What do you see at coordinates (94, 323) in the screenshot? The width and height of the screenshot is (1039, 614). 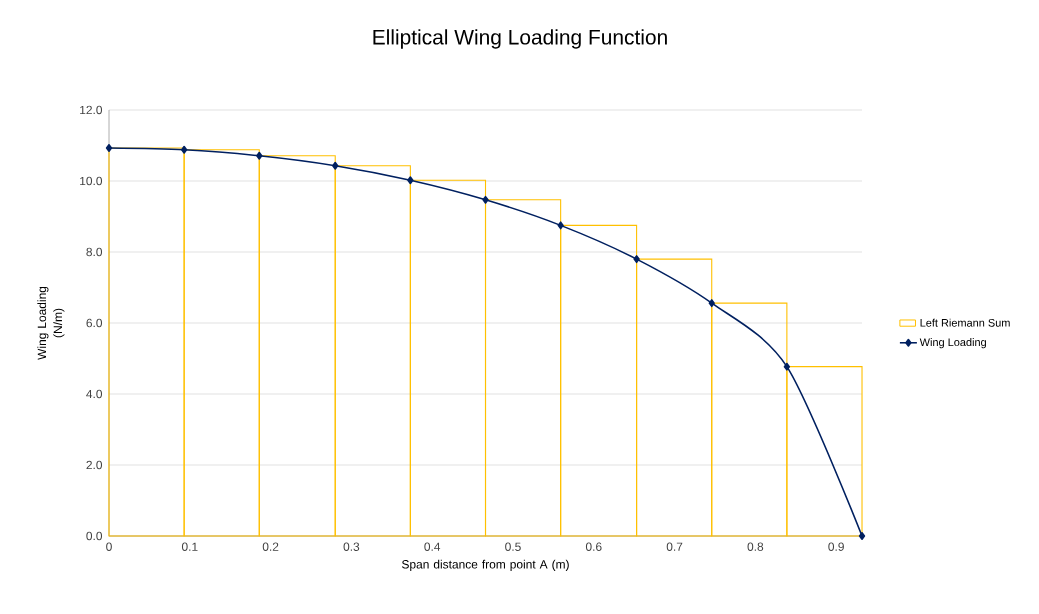 I see `y-tick-label: 6.0` at bounding box center [94, 323].